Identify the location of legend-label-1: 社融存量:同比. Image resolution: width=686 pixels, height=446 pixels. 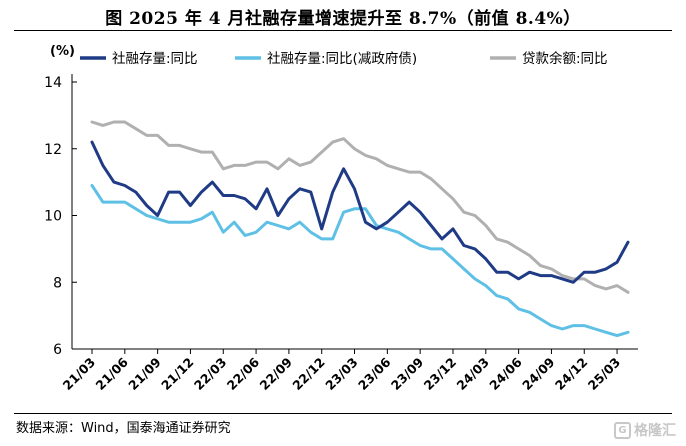
(155, 59).